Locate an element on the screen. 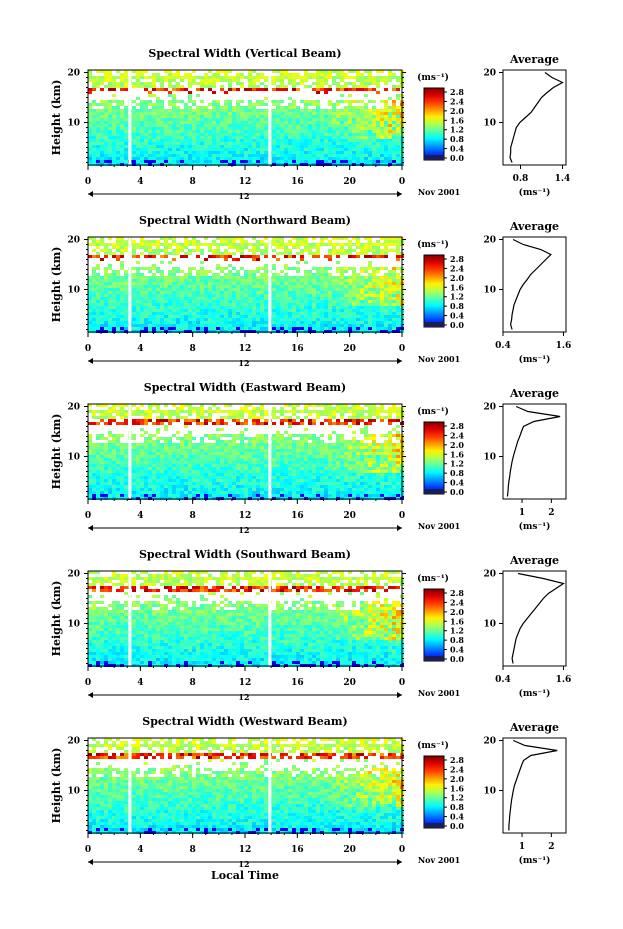 Image resolution: width=623 pixels, height=929 pixels. average-profile: Average 10 20 0.8 1.4 (ms⁻¹) is located at coordinates (526, 125).